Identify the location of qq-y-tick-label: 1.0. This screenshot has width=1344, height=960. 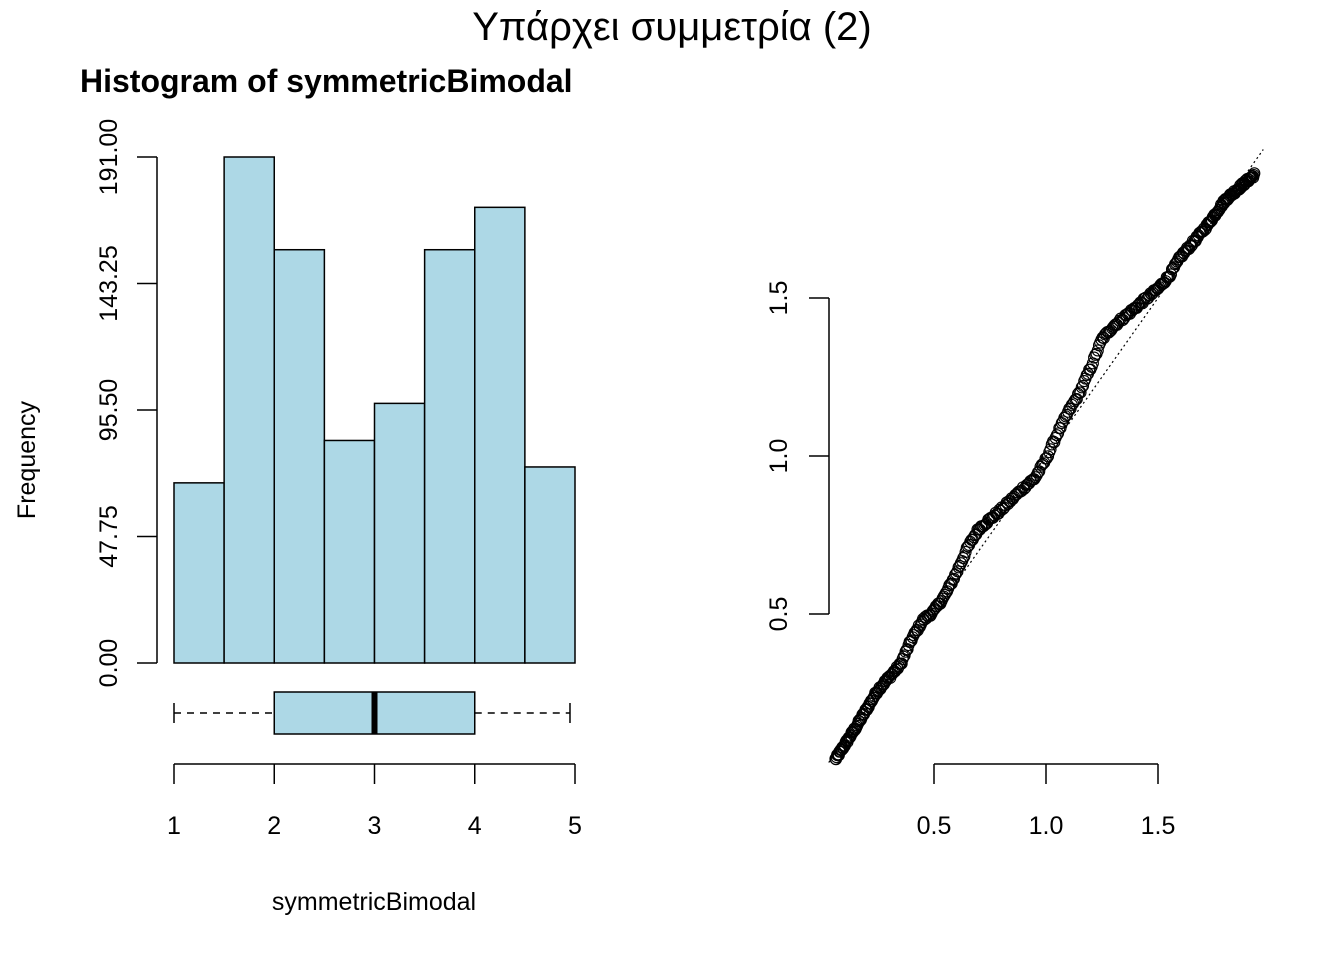
(779, 456).